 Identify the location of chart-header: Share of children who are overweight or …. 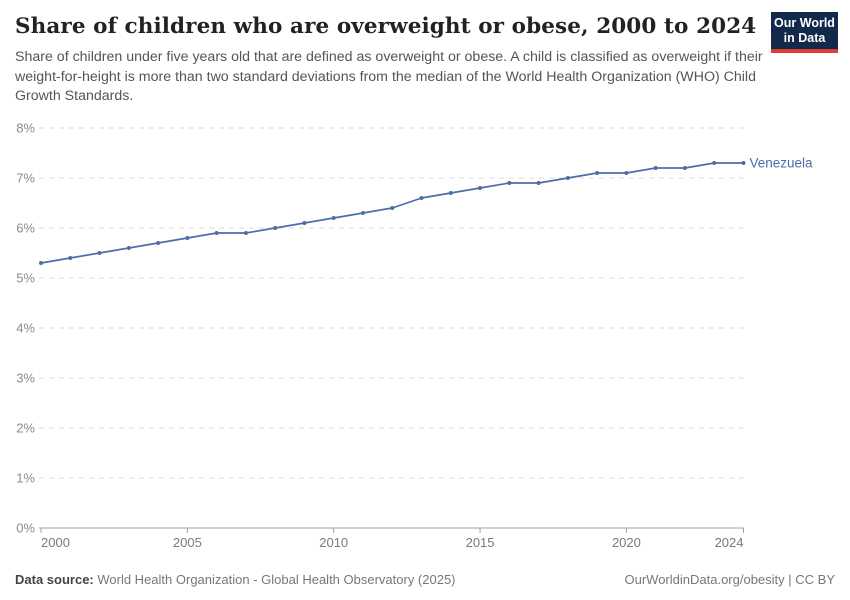
(425, 60).